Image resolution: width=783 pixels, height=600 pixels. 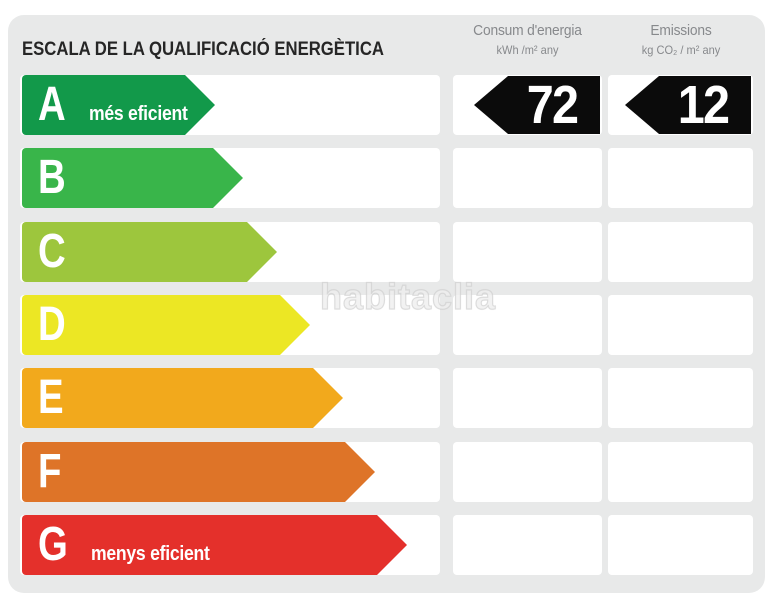 I want to click on consum-cell-a: 72, so click(x=527, y=105).